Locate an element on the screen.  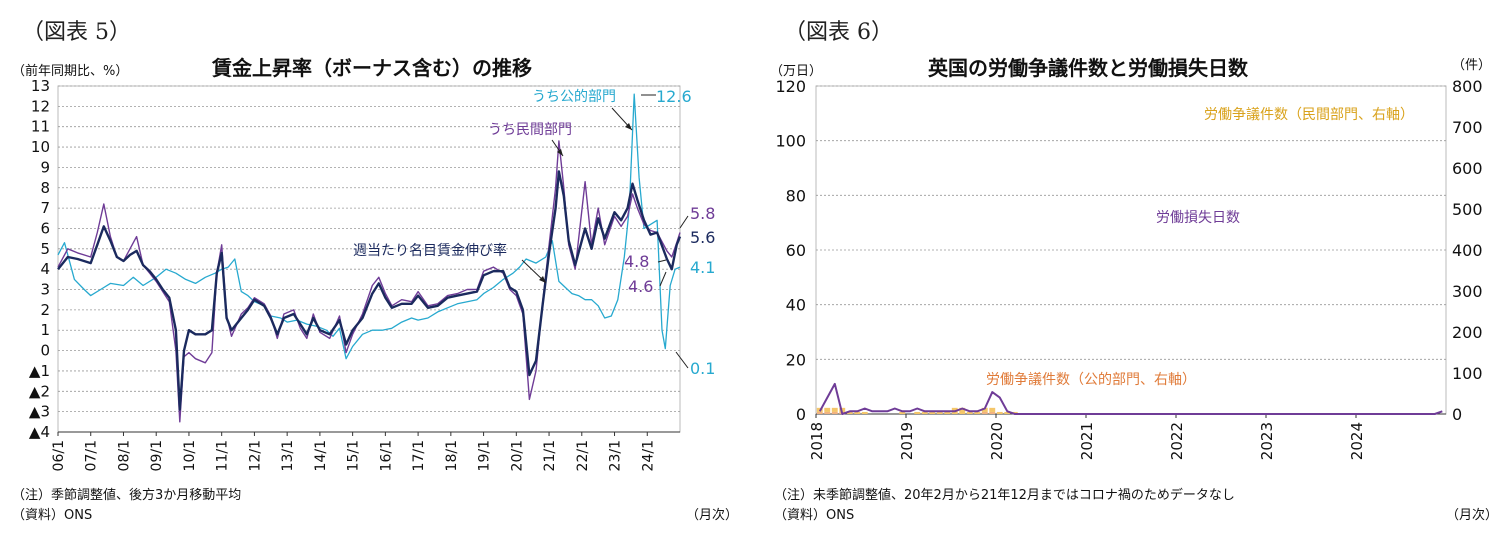
value-label-48: 4.8 is located at coordinates (636, 261).